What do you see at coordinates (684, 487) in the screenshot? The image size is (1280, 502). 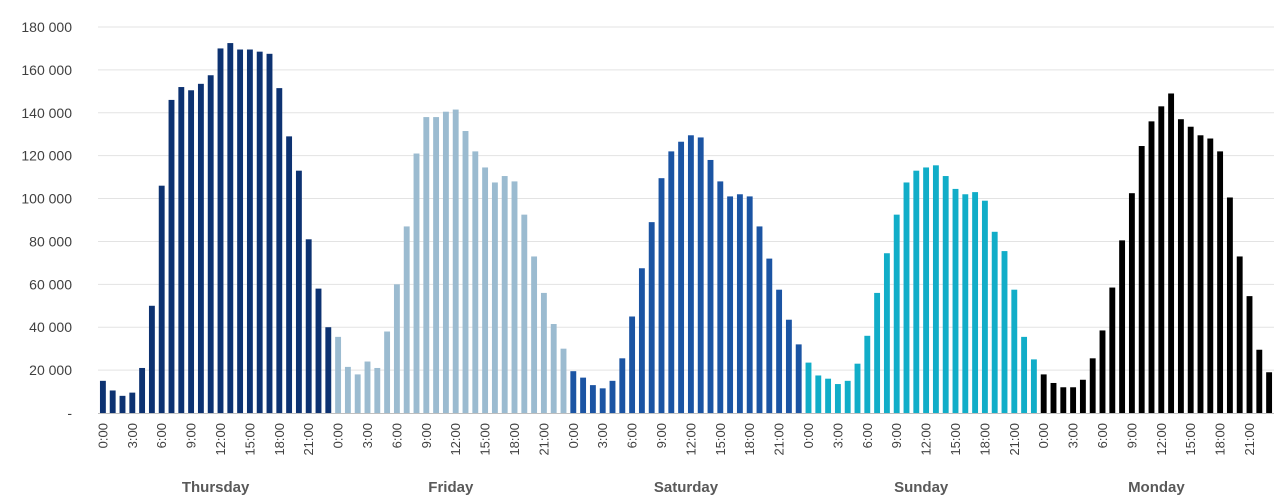 I see `day-group-labels: Thursday Friday Saturday Sunday Monday` at bounding box center [684, 487].